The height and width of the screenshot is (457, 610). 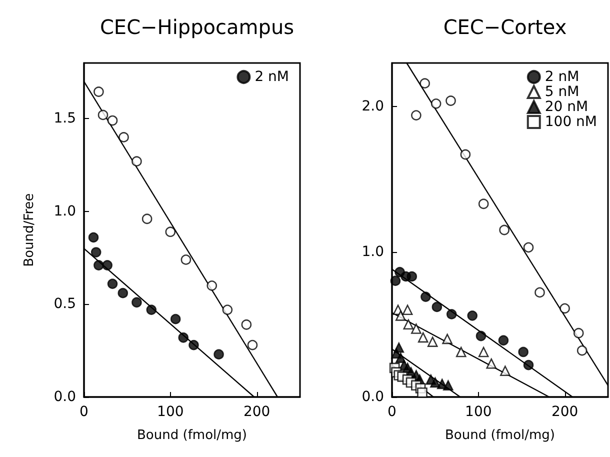 What do you see at coordinates (570, 122) in the screenshot?
I see `legend-label: 100 nM` at bounding box center [570, 122].